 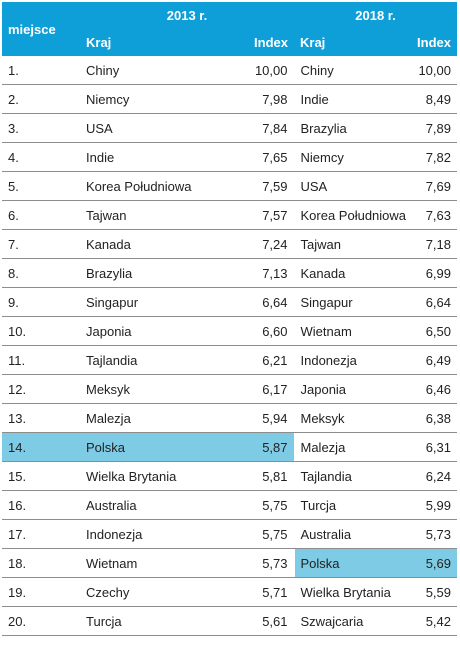 I want to click on rank-cell: 9., so click(x=41, y=302).